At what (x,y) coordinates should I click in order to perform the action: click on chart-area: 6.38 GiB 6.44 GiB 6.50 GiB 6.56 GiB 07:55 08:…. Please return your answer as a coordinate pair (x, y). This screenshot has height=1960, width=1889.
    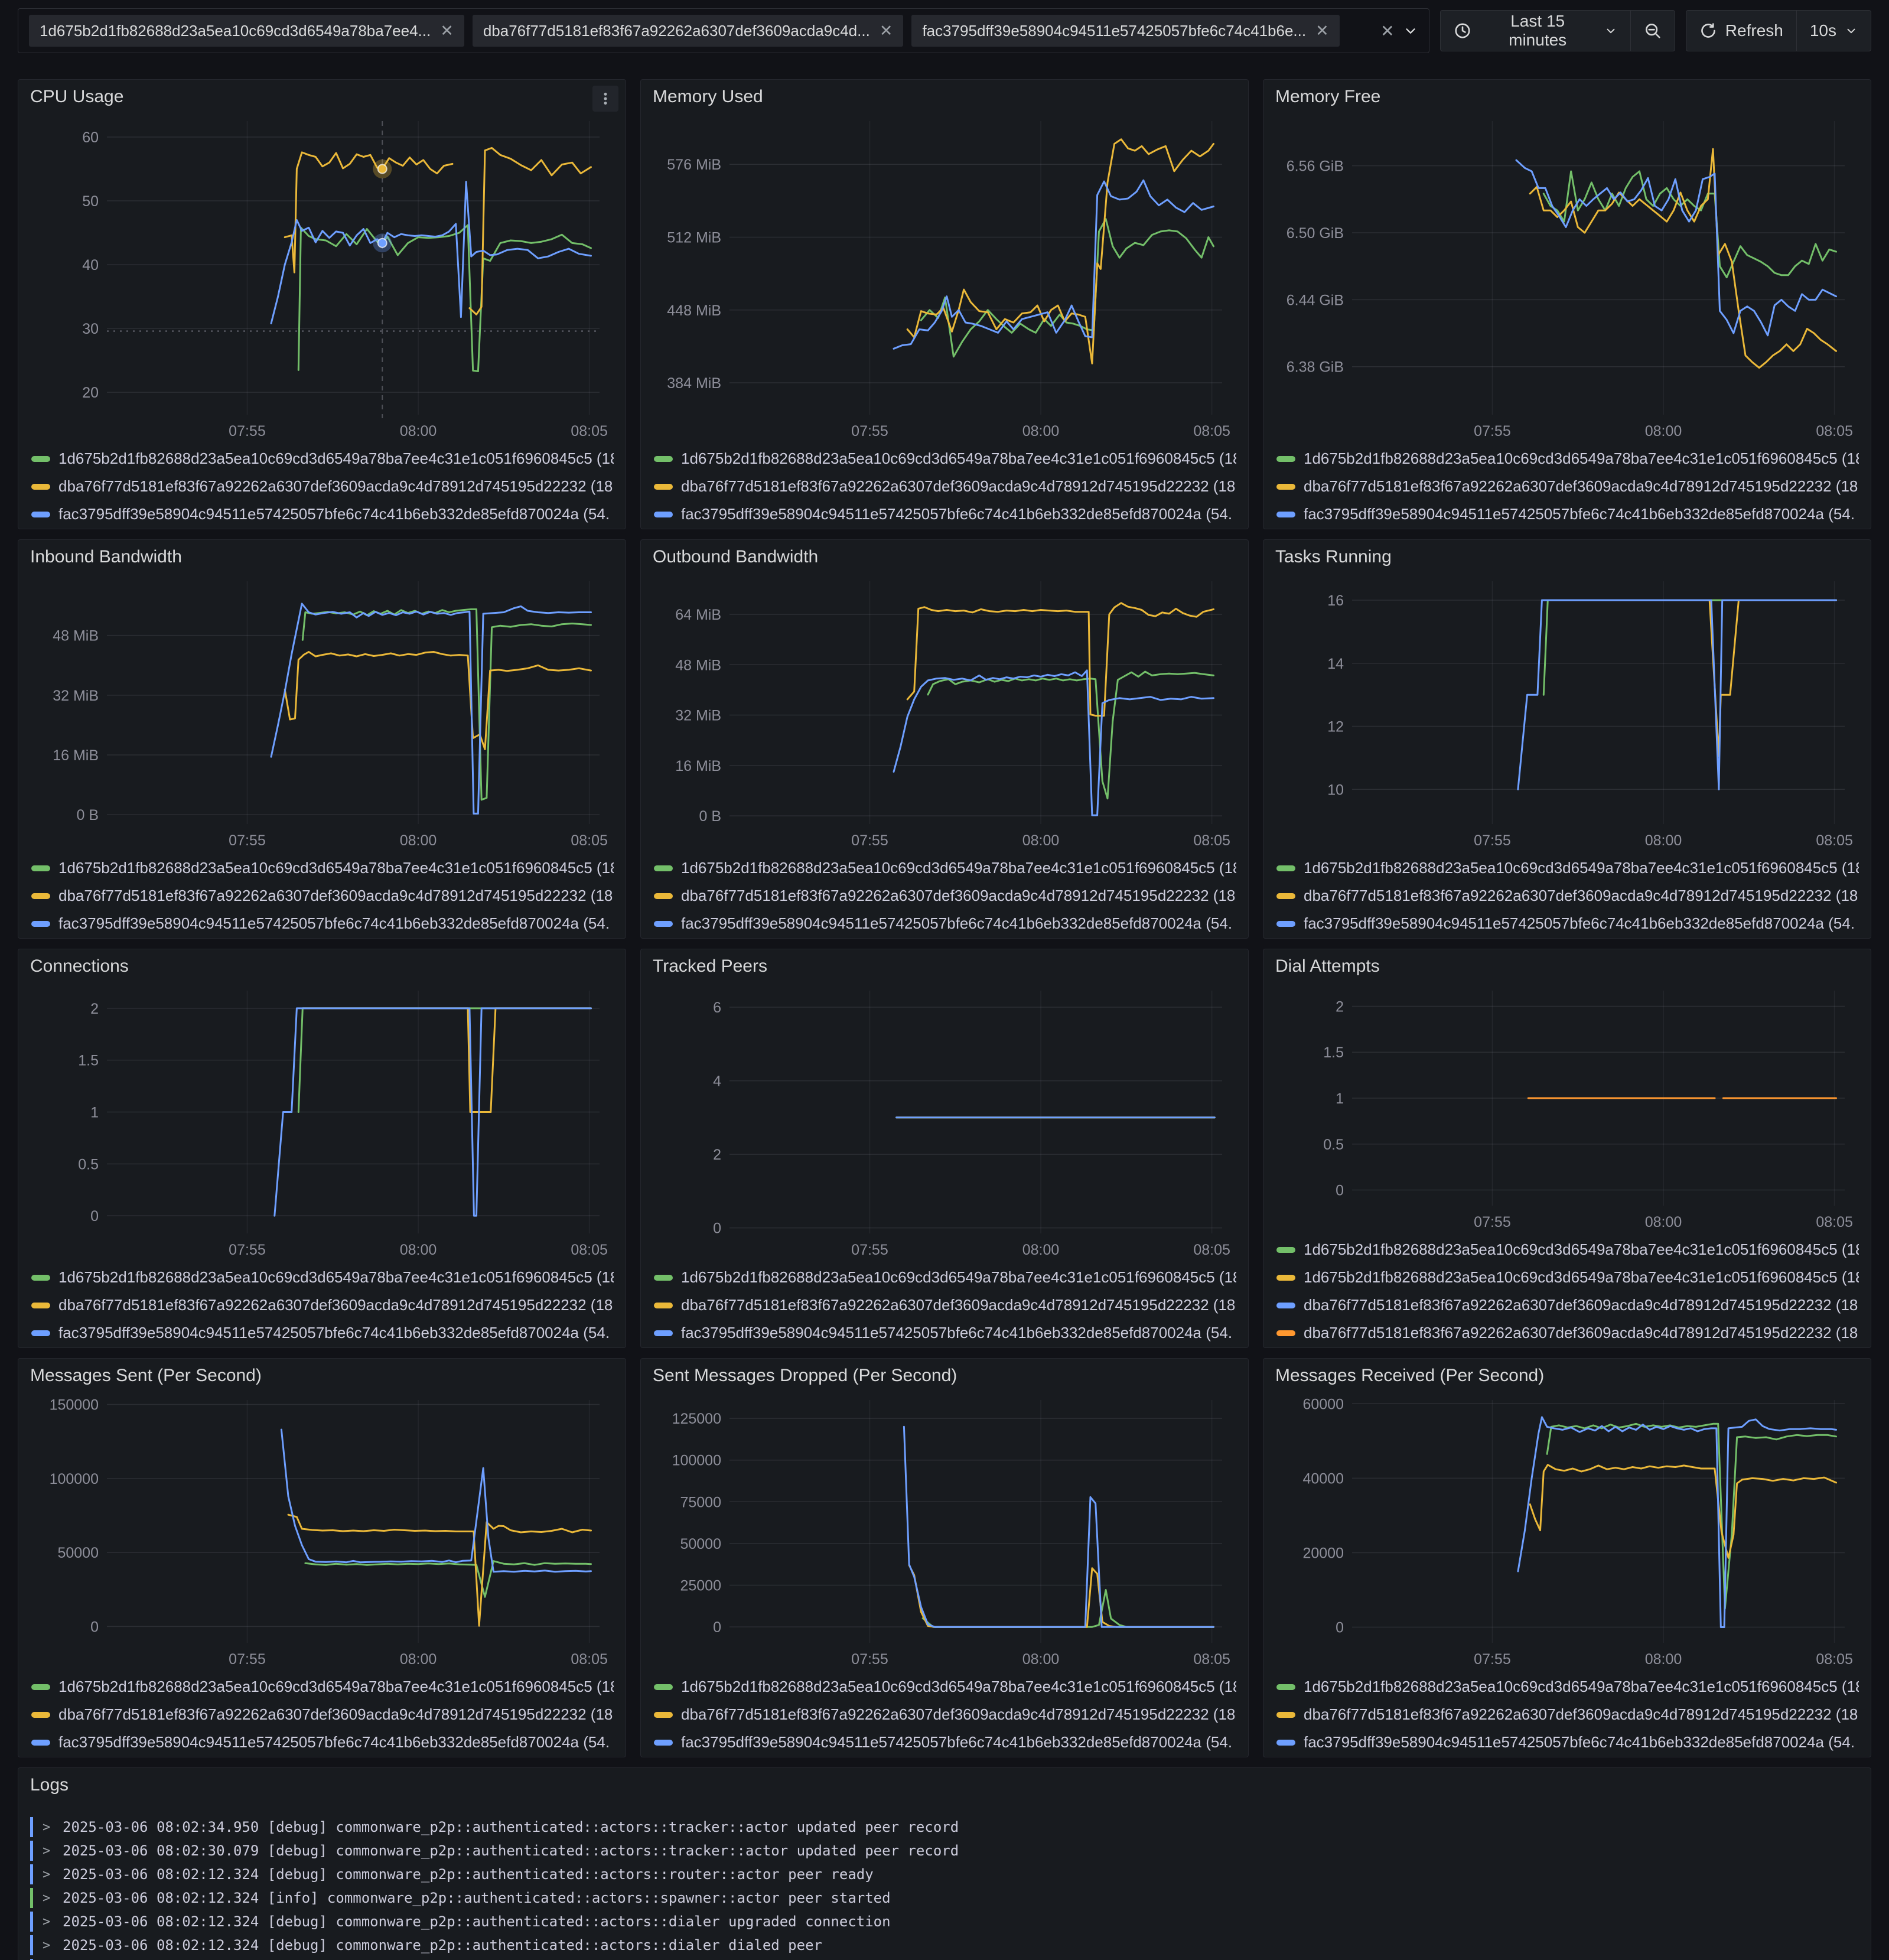
    Looking at the image, I should click on (1567, 278).